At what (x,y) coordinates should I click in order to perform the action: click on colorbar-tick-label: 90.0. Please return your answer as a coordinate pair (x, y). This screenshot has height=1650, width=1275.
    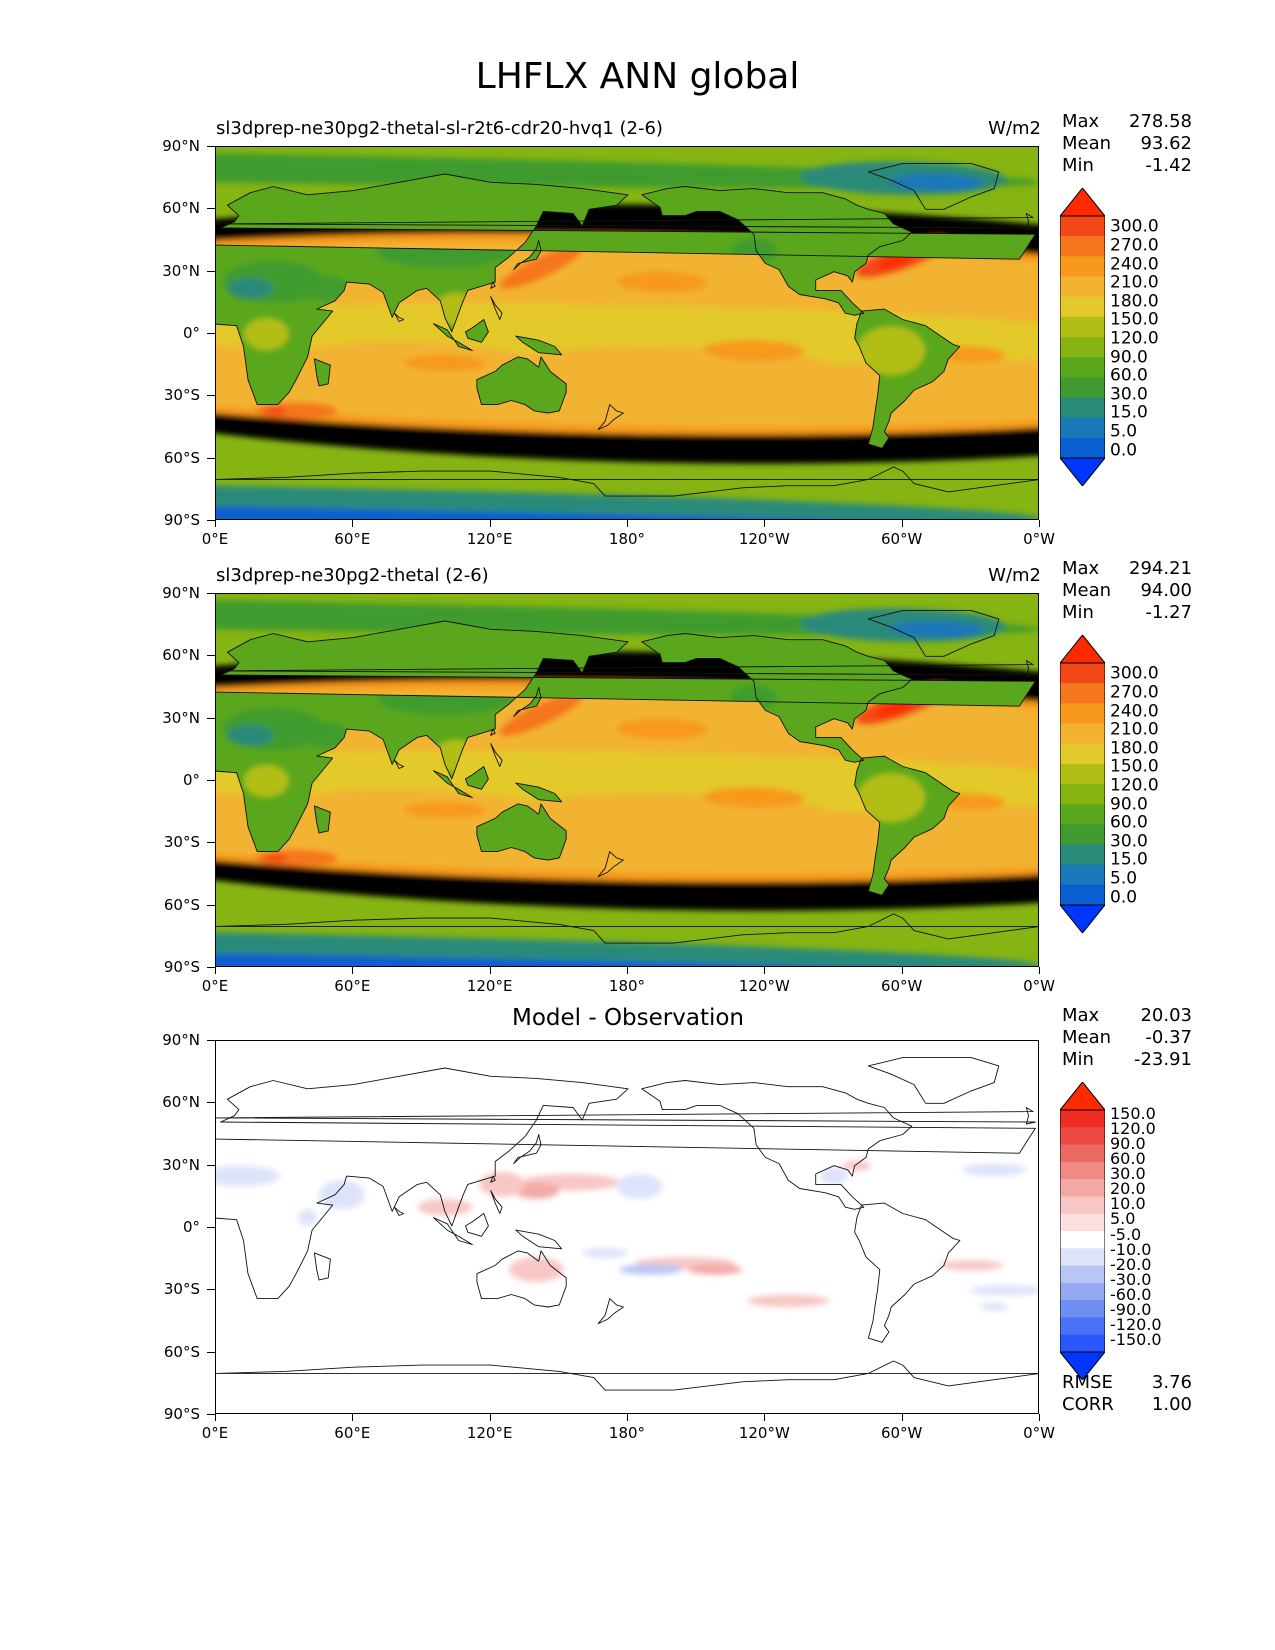
    Looking at the image, I should click on (1129, 804).